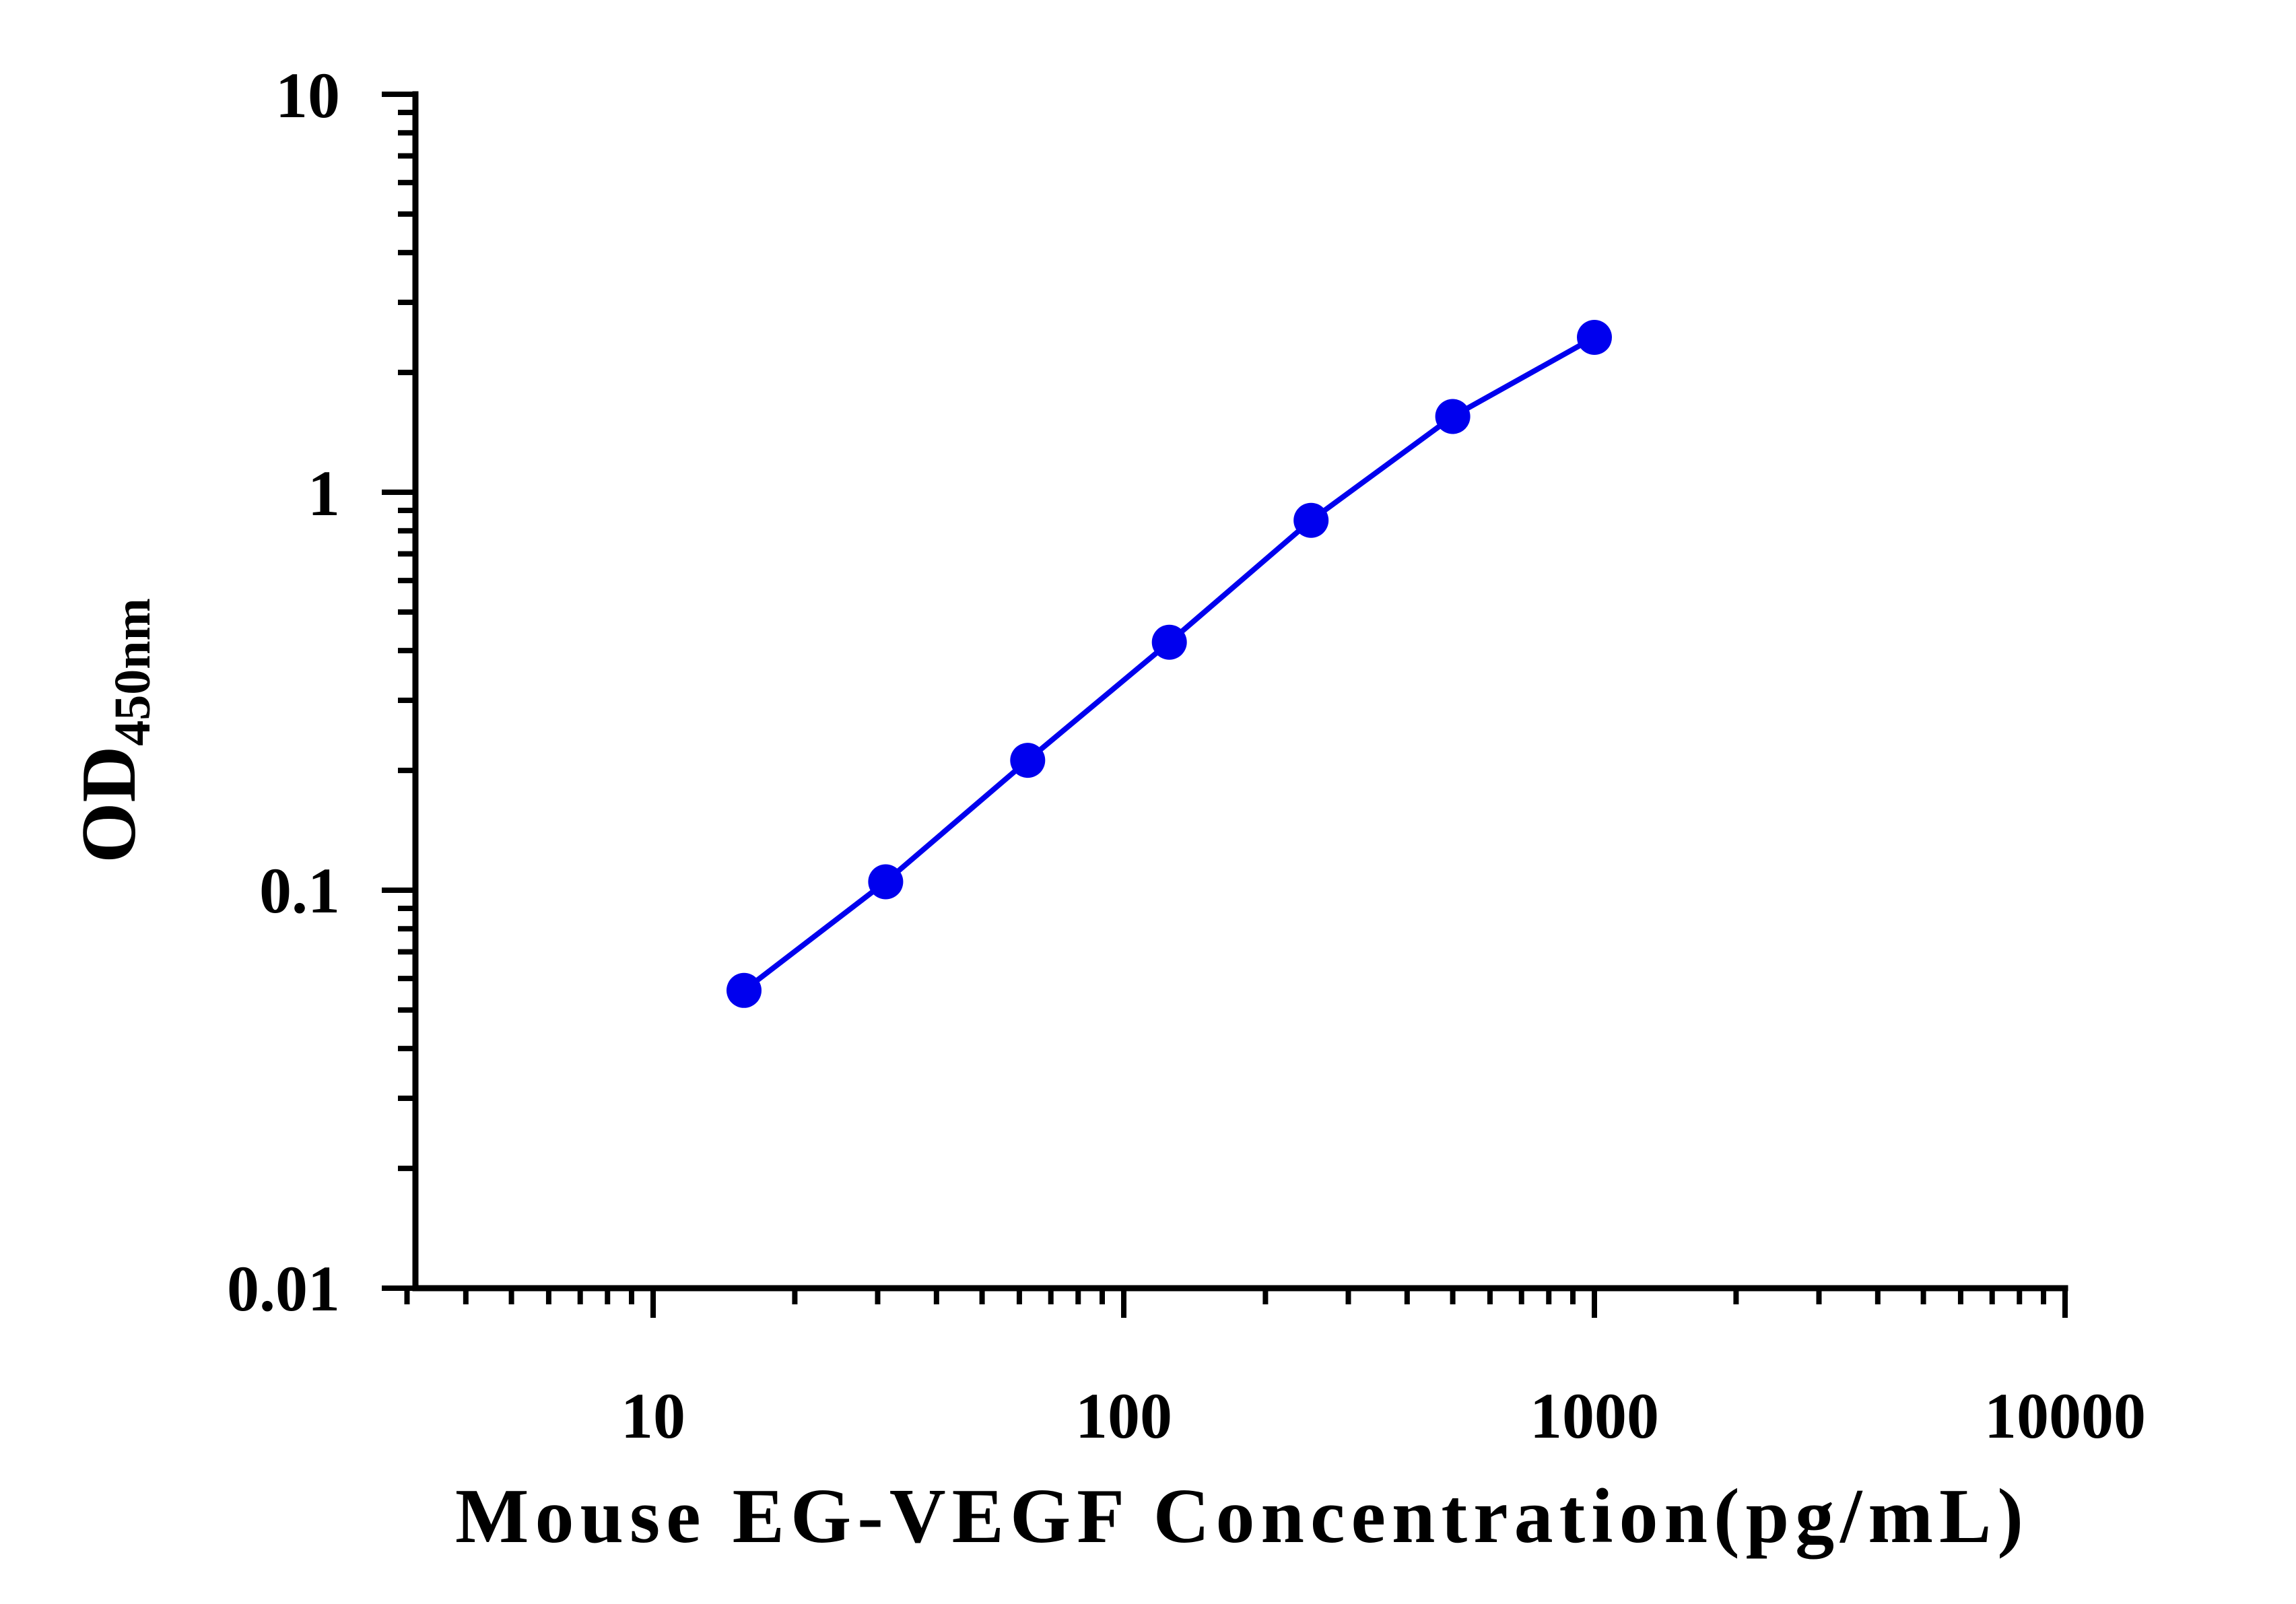 This screenshot has height=1604, width=2296. Describe the element at coordinates (132, 672) in the screenshot. I see `y-axis-title-subscript: 450nm` at that location.